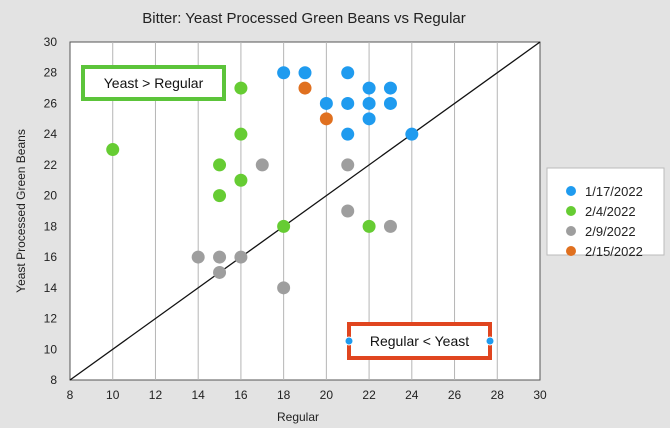 The image size is (670, 428). What do you see at coordinates (199, 395) in the screenshot?
I see `x-tick-label: 14` at bounding box center [199, 395].